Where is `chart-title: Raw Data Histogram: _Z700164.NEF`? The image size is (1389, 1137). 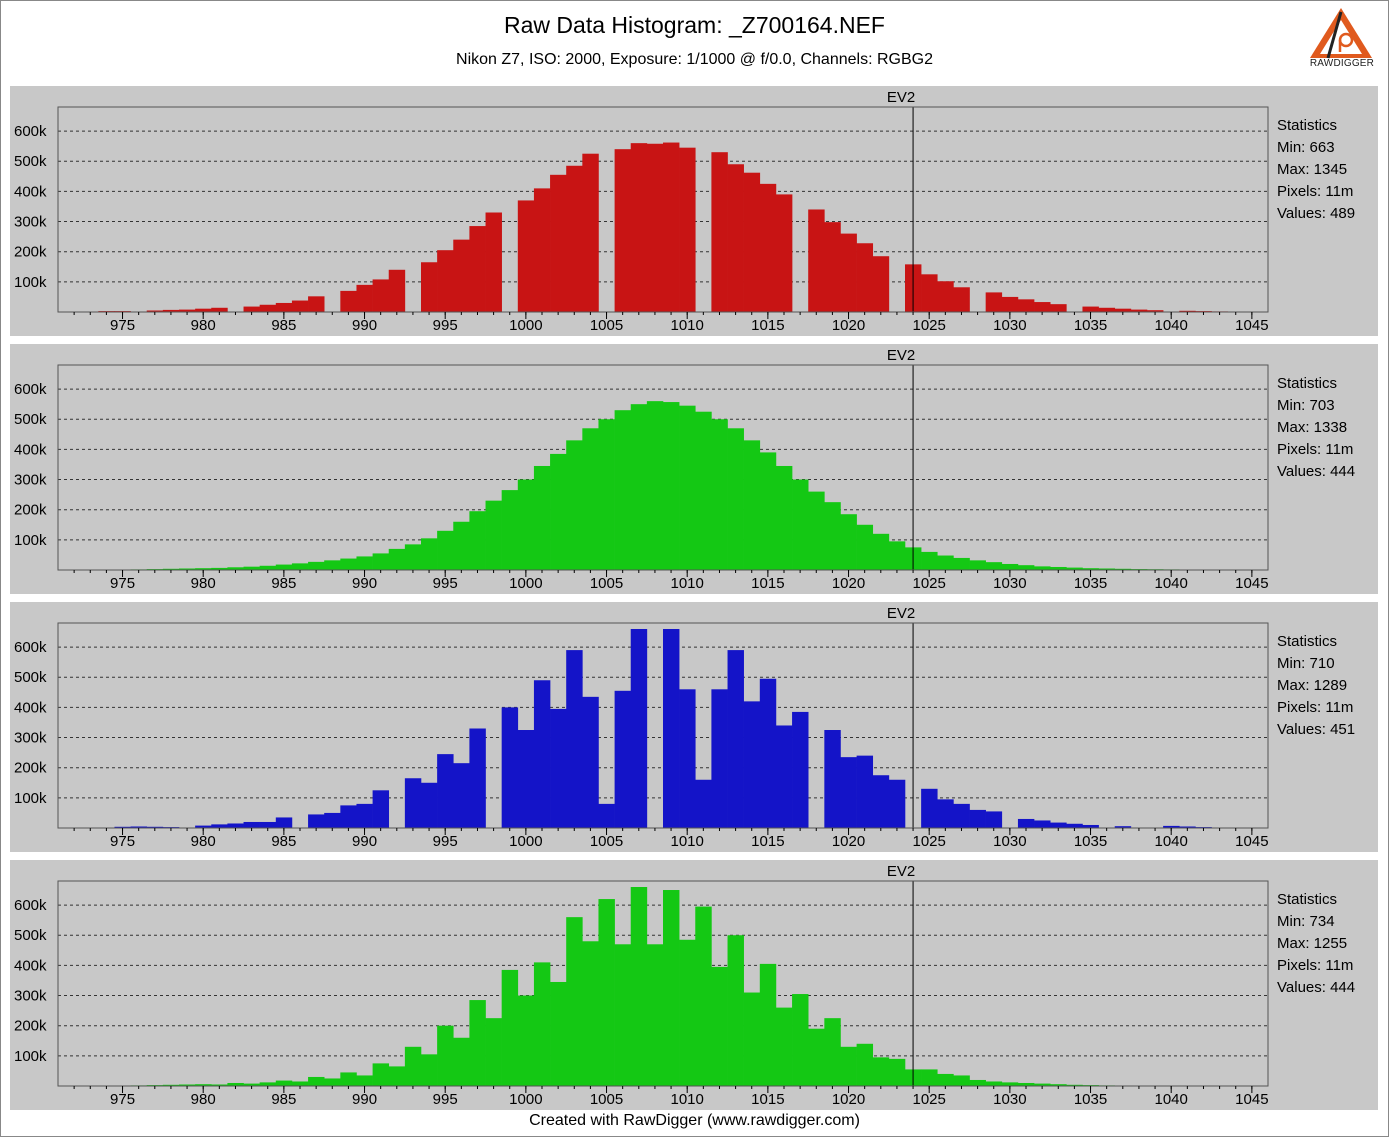 chart-title: Raw Data Histogram: _Z700164.NEF is located at coordinates (694, 25).